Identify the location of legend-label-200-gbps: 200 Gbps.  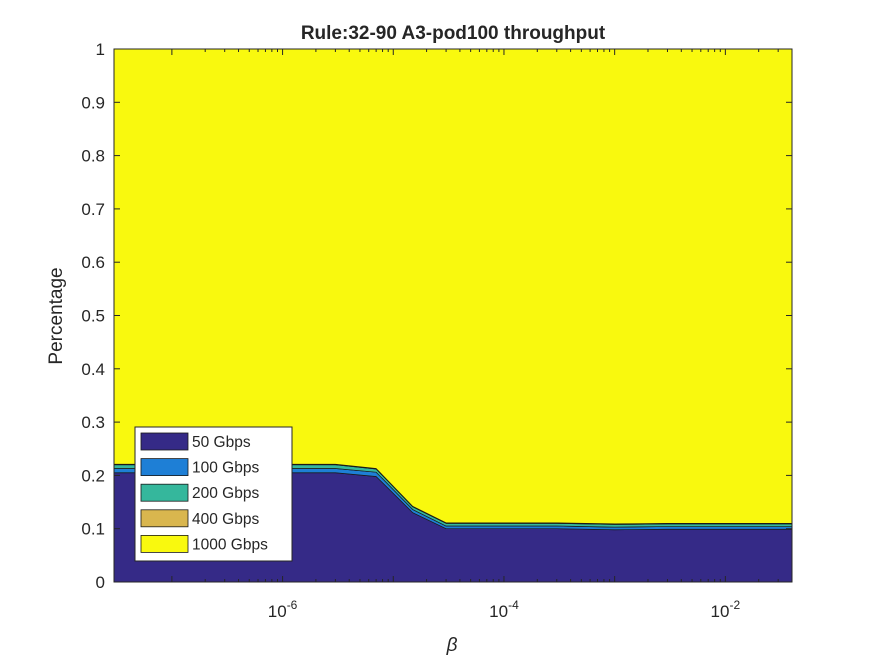
(225, 493).